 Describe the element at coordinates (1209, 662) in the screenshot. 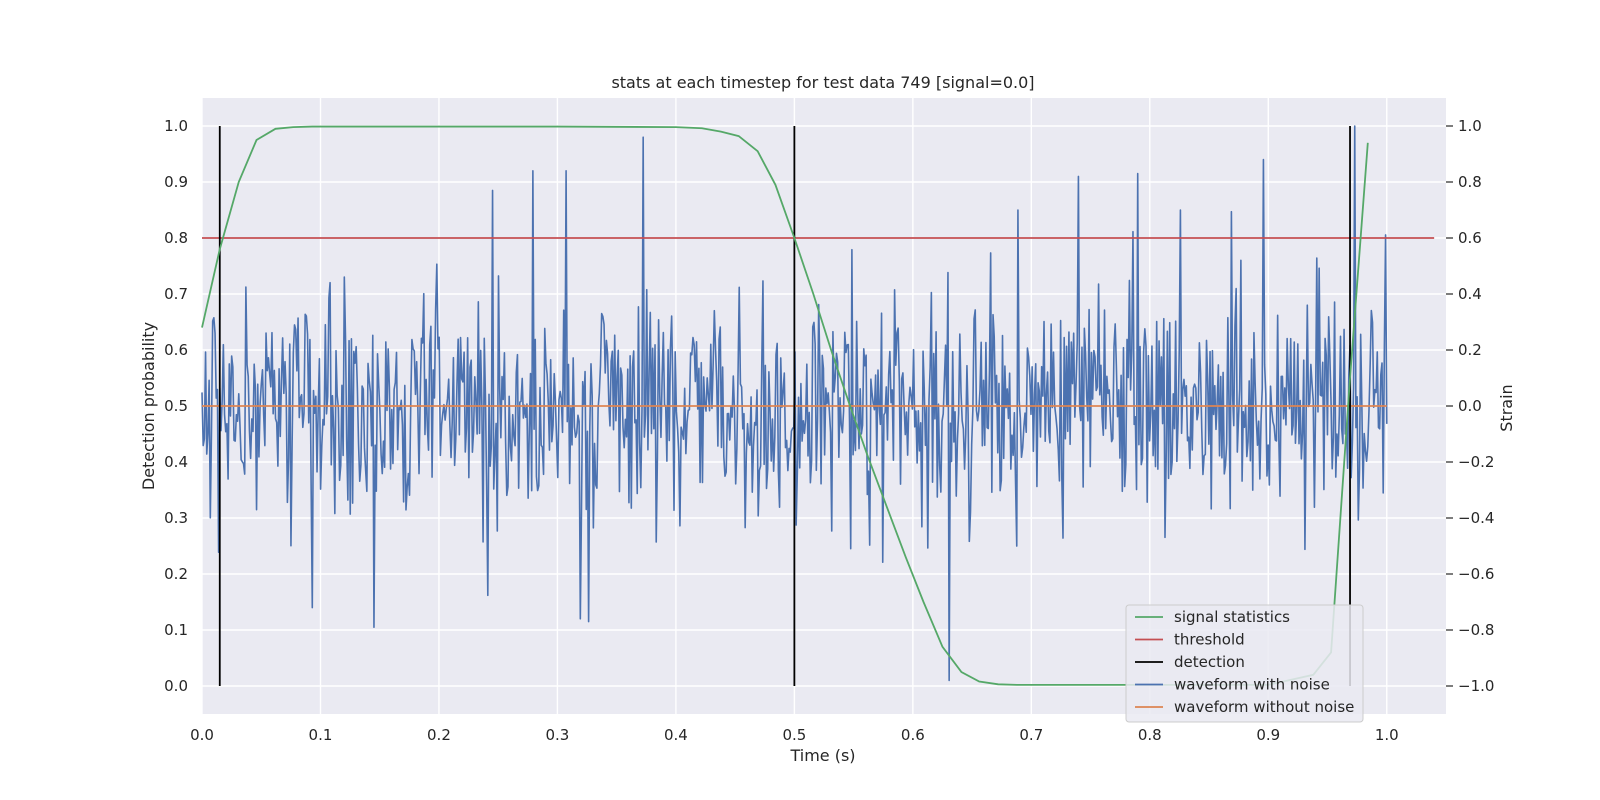

I see `legend-item-label: detection` at that location.